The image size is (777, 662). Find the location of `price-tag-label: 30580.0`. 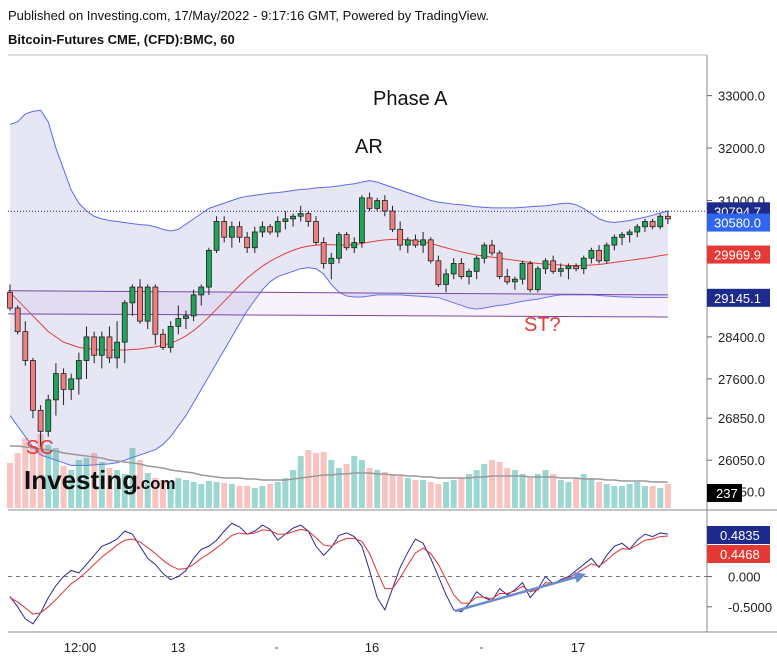

price-tag-label: 30580.0 is located at coordinates (737, 223).